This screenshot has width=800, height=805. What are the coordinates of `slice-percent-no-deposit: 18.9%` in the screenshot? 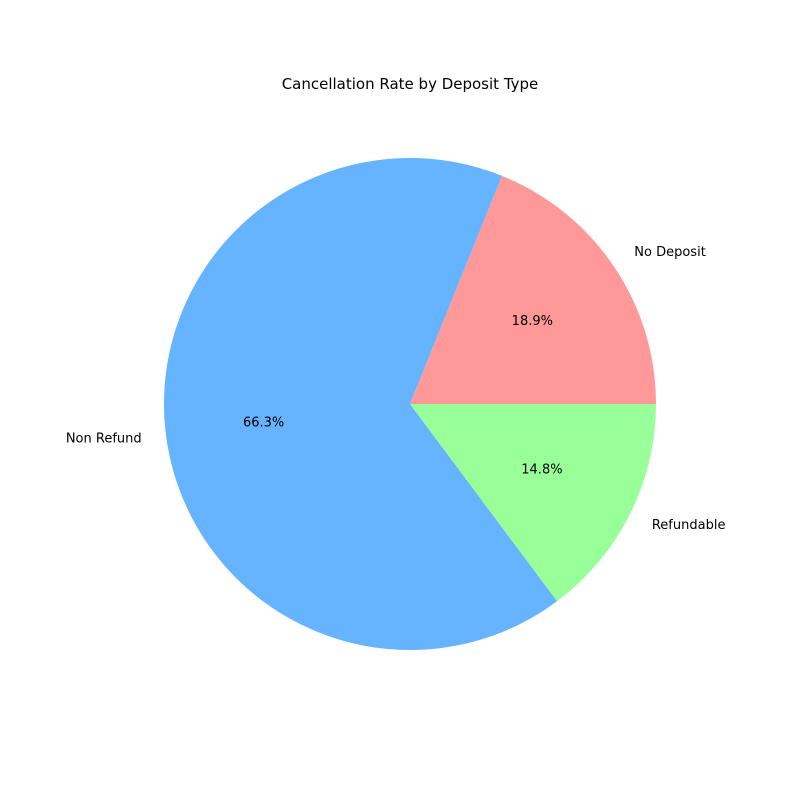 It's located at (532, 321).